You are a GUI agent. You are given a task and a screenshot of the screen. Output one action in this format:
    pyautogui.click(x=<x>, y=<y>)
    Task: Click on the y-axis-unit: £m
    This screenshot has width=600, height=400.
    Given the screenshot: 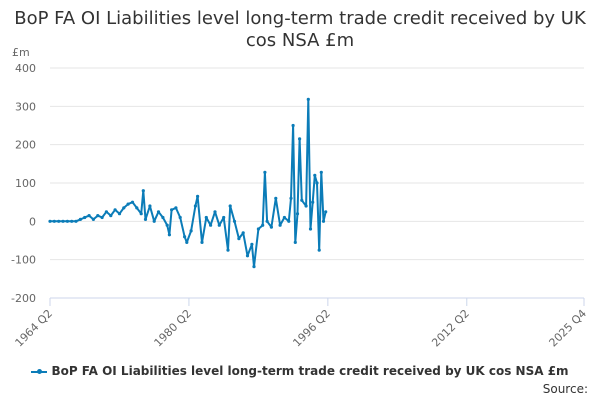 What is the action you would take?
    pyautogui.click(x=21, y=52)
    